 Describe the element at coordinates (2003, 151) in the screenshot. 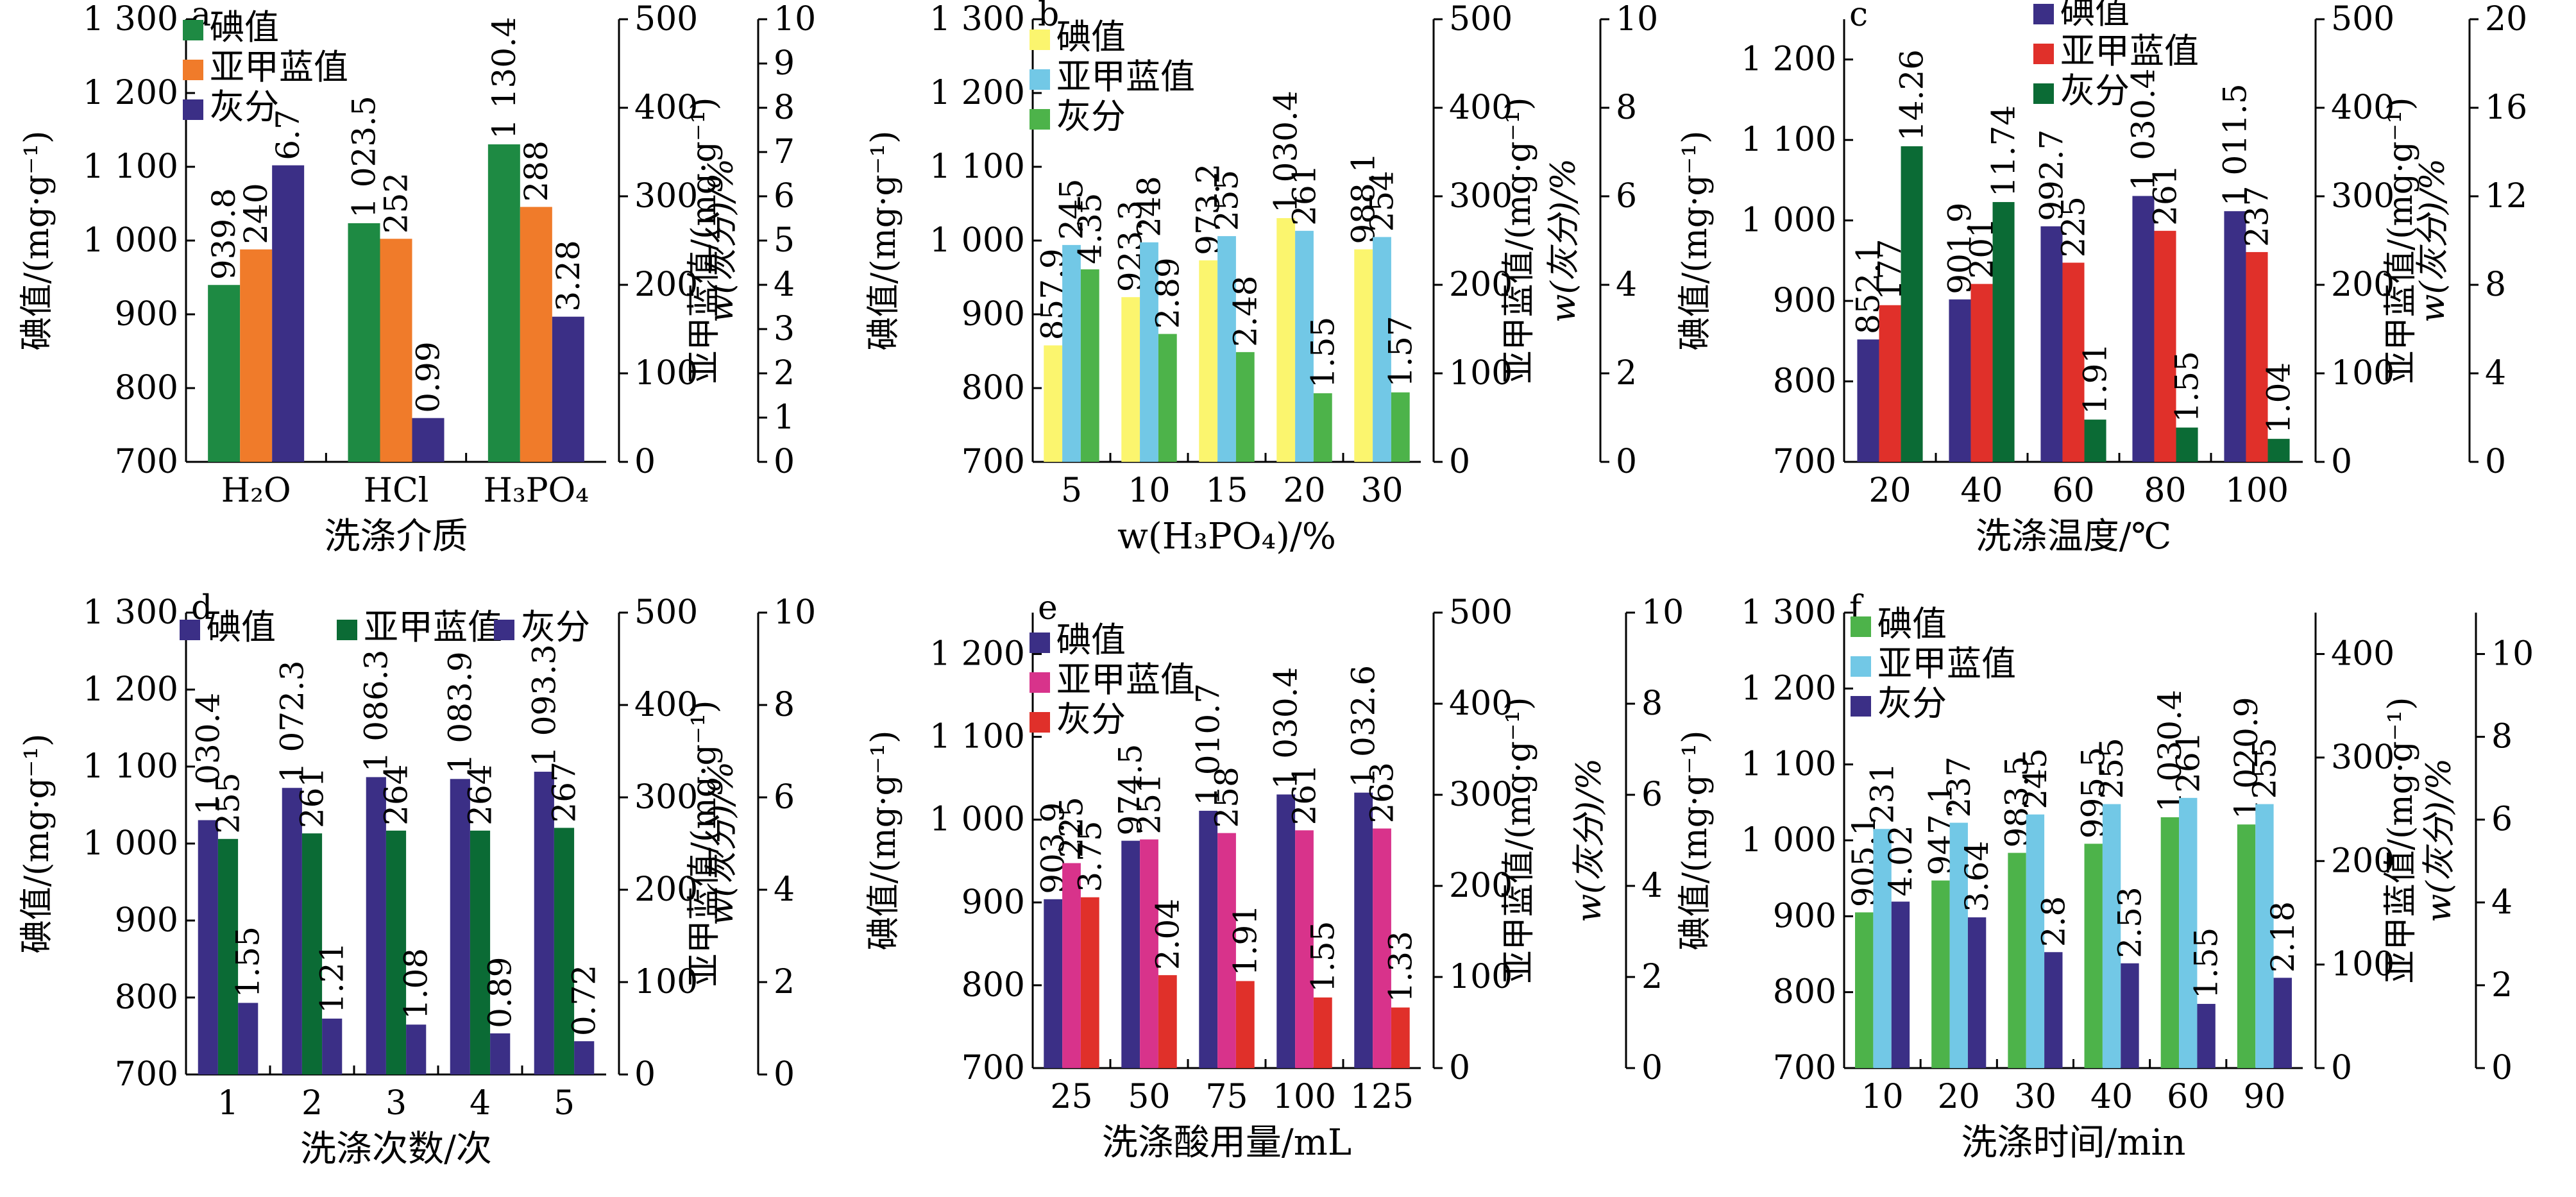

I see `data-label: 11.74` at that location.